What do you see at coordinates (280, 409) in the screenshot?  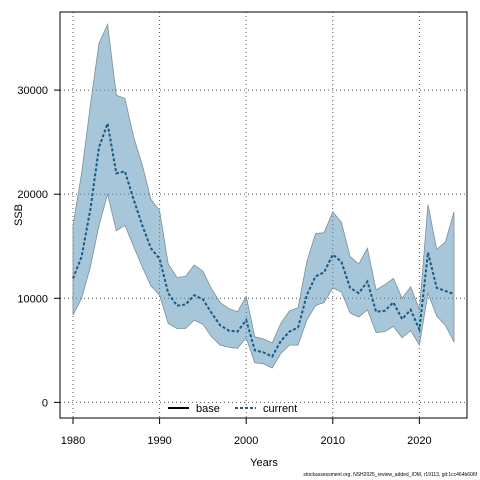 I see `legend-label-current: current` at bounding box center [280, 409].